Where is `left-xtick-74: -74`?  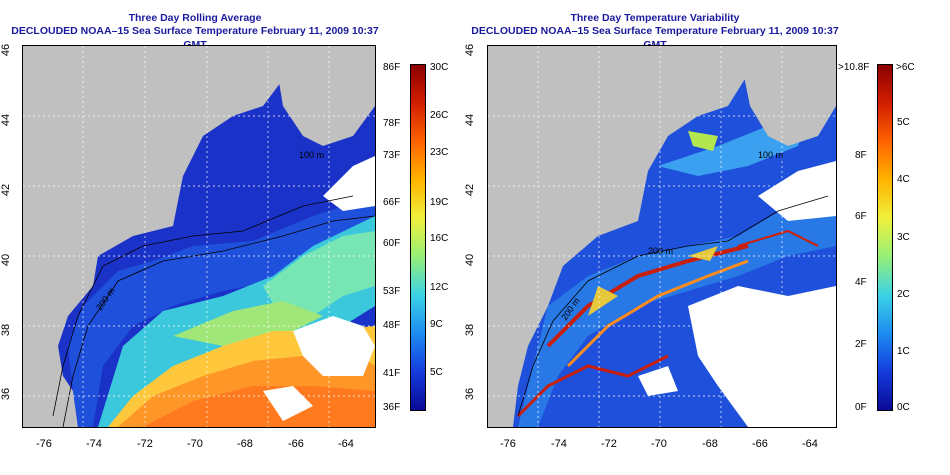 left-xtick-74: -74 is located at coordinates (94, 444).